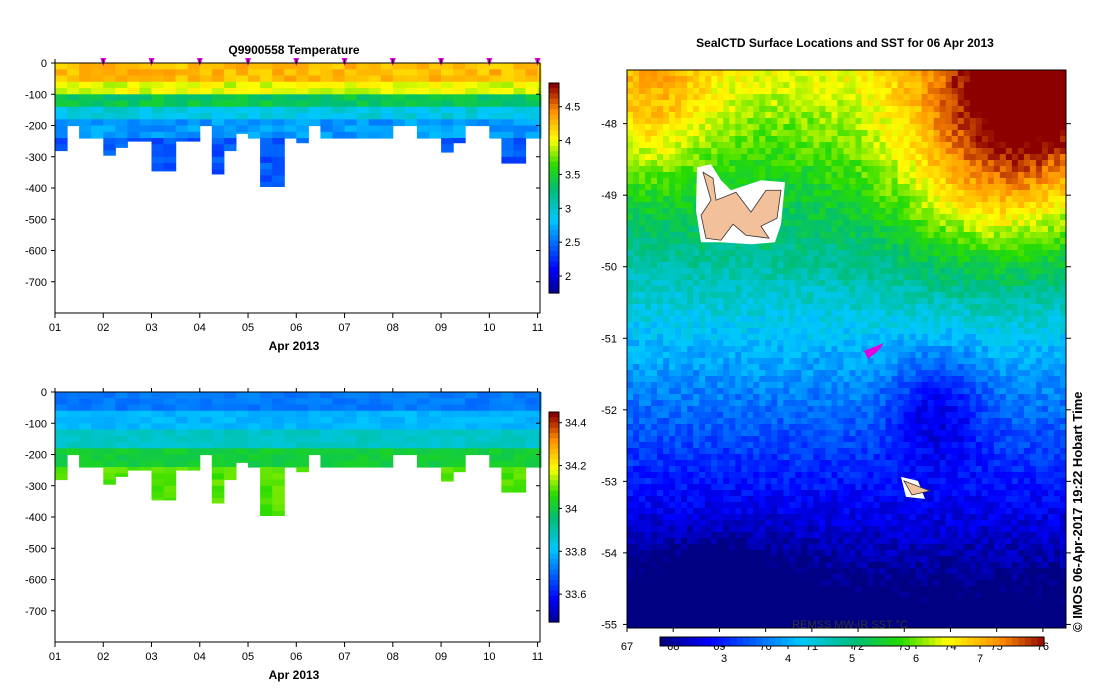  Describe the element at coordinates (554, 609) in the screenshot. I see `colorbar-segment` at that location.